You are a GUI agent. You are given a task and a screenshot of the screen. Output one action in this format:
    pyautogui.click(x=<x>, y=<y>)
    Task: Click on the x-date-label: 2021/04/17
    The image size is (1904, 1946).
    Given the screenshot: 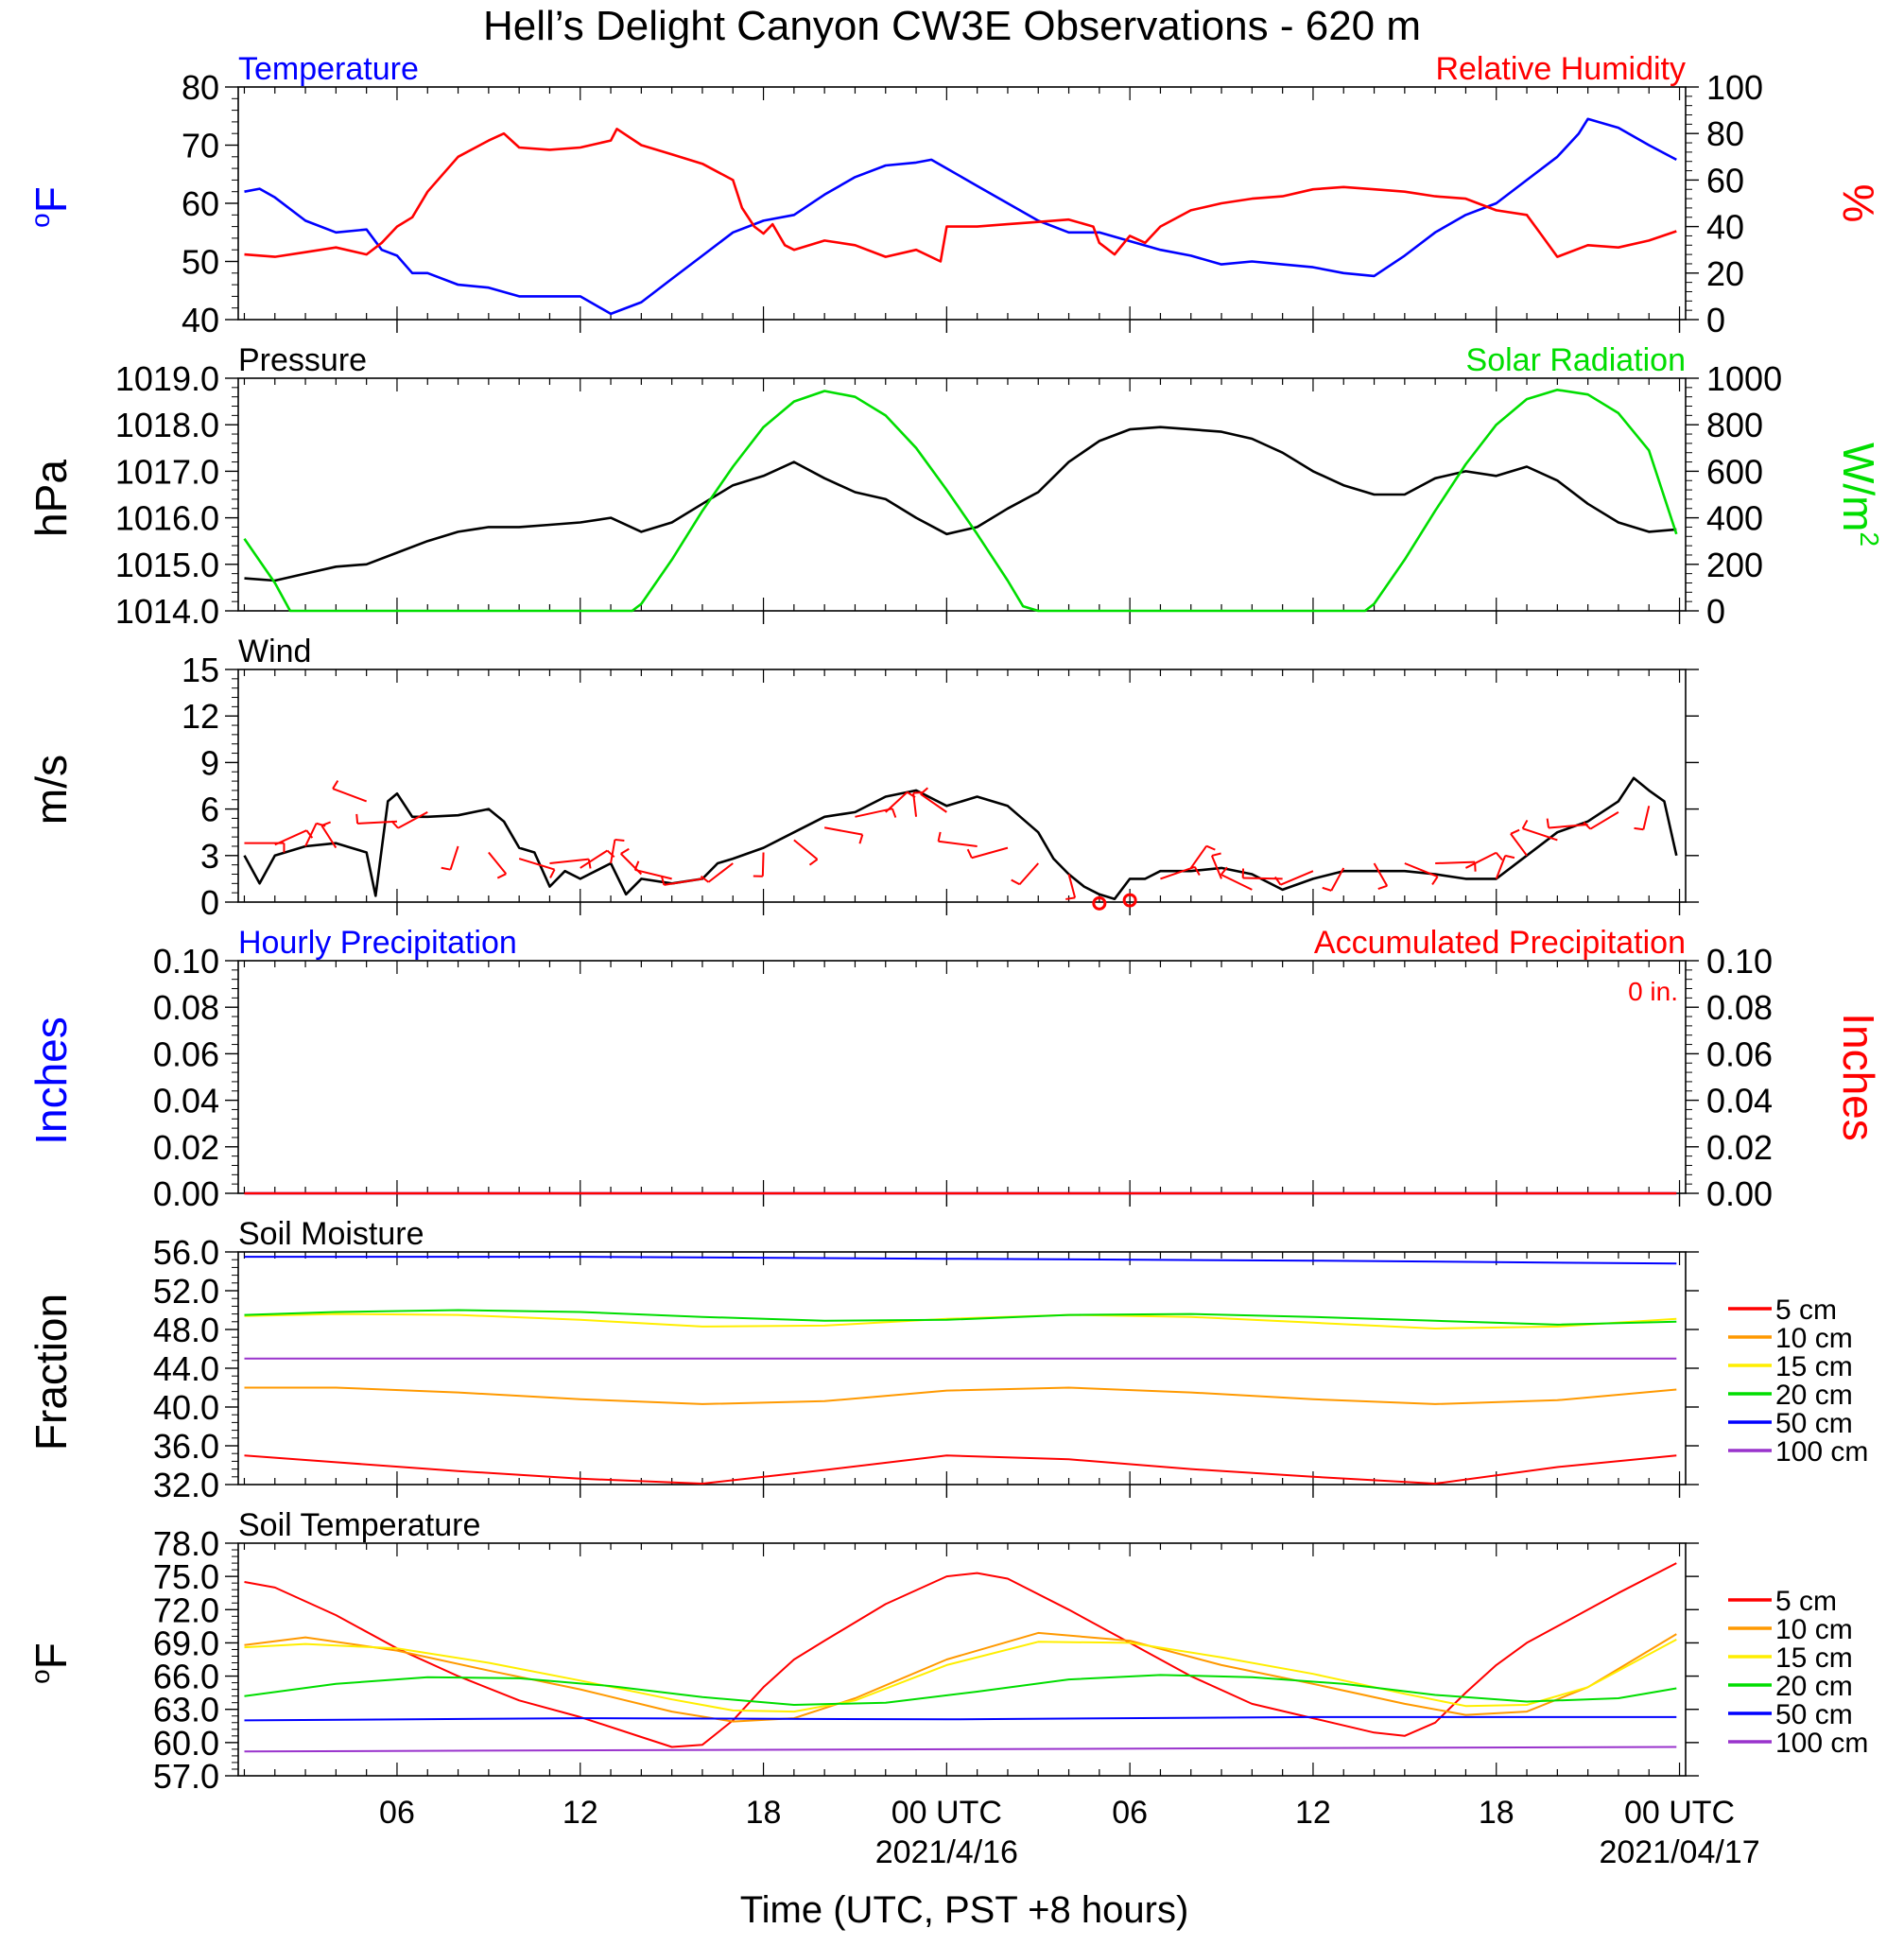 What is the action you would take?
    pyautogui.click(x=1679, y=1852)
    